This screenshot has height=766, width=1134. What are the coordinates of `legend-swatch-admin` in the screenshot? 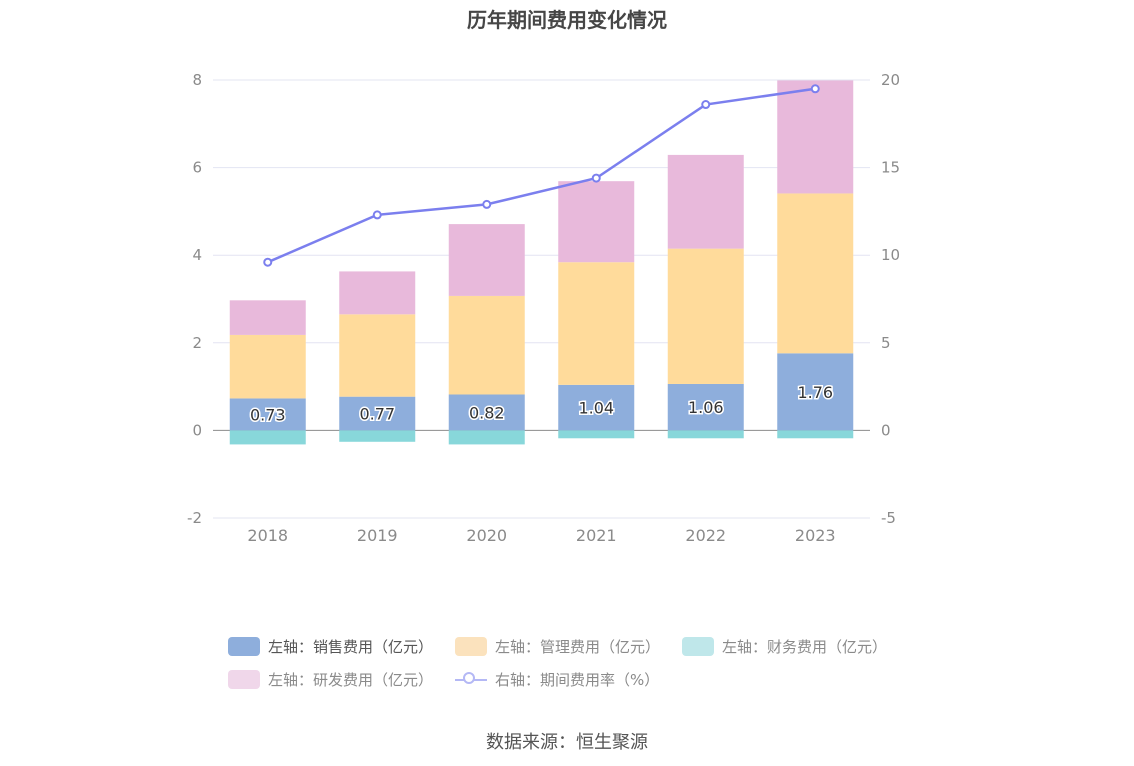 It's located at (471, 646).